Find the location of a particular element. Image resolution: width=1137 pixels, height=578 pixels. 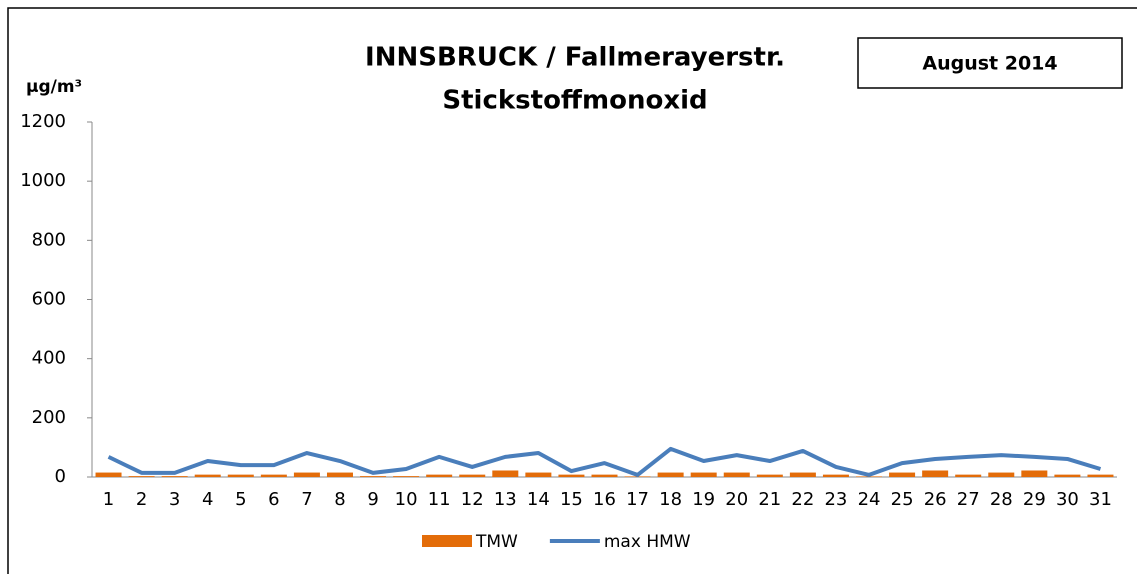

y-tick-label: 200 is located at coordinates (49, 417).